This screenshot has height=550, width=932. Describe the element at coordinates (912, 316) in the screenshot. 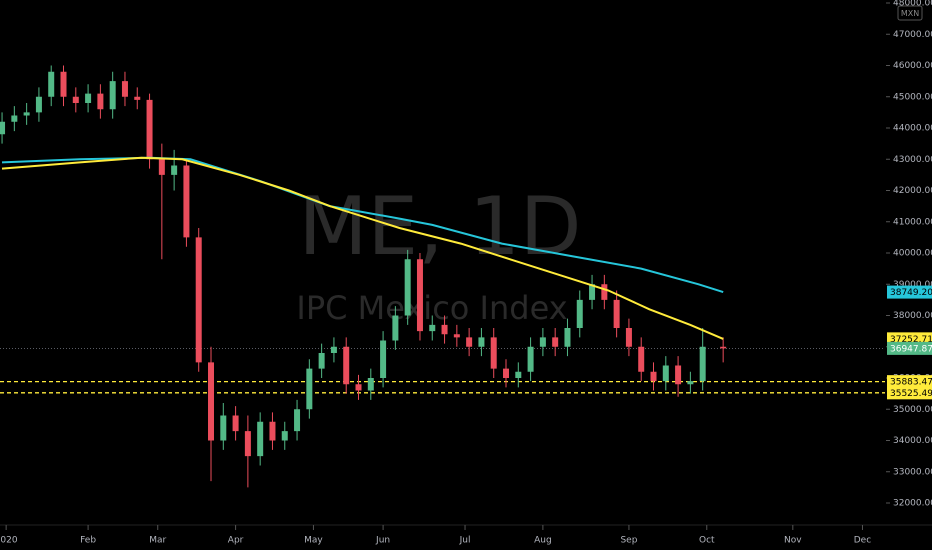

I see `y-tick-label: 38000.00` at that location.